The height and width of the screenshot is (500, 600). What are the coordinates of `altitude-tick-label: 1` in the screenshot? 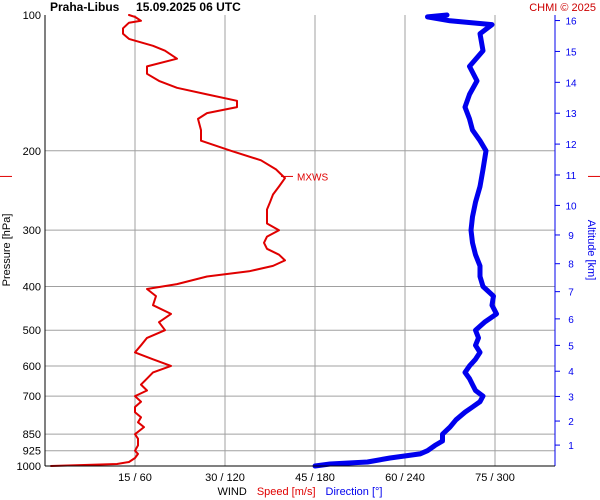 It's located at (571, 446).